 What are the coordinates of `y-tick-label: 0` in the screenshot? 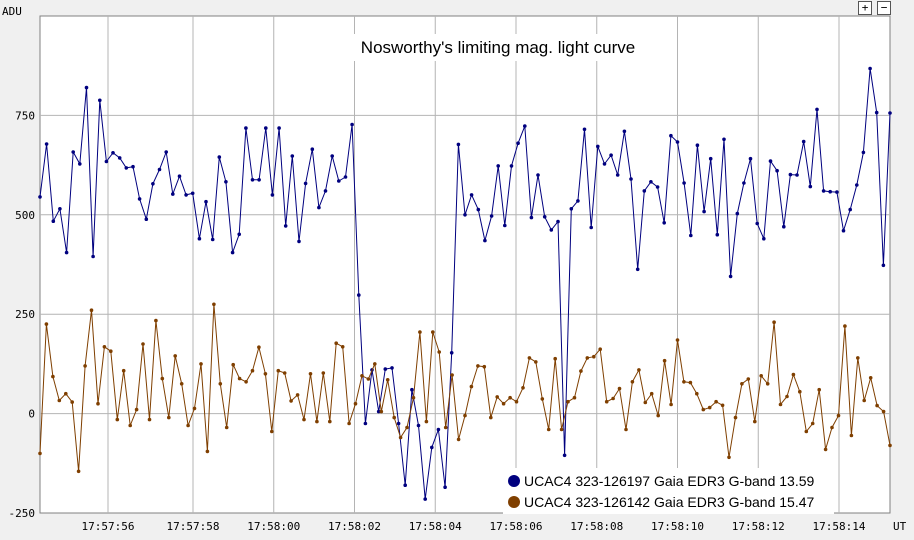 It's located at (31, 414).